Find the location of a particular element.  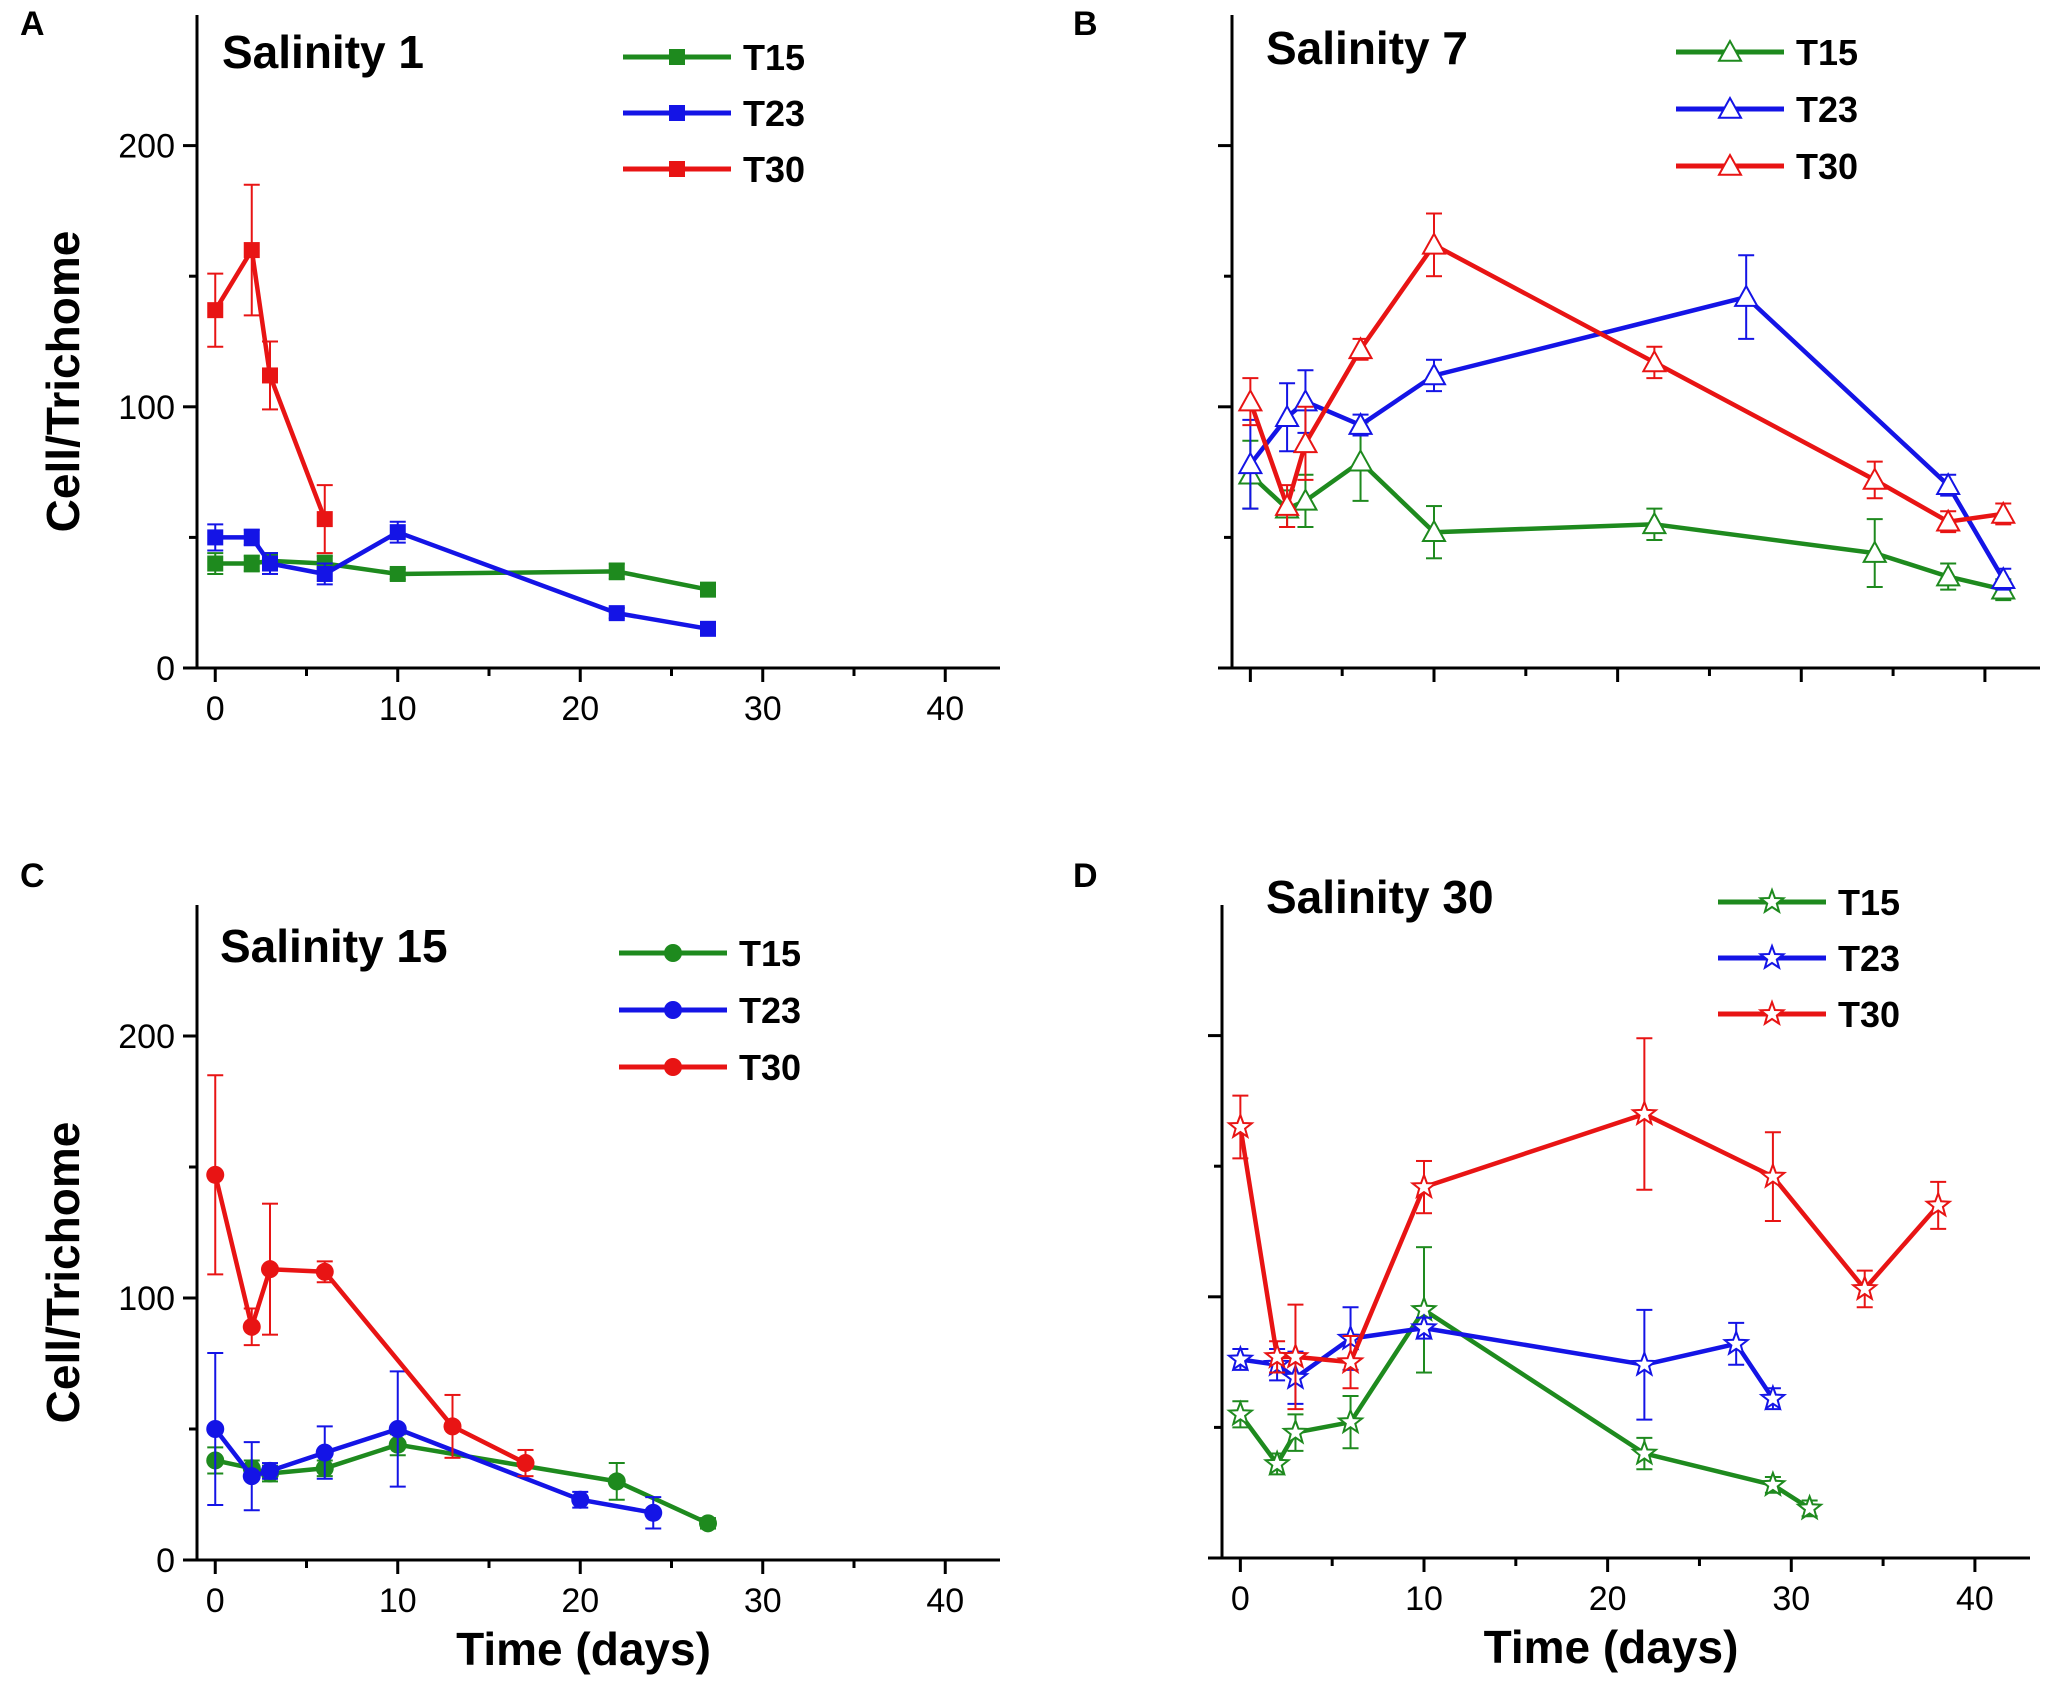

chart-title: Salinity 15 is located at coordinates (334, 946).